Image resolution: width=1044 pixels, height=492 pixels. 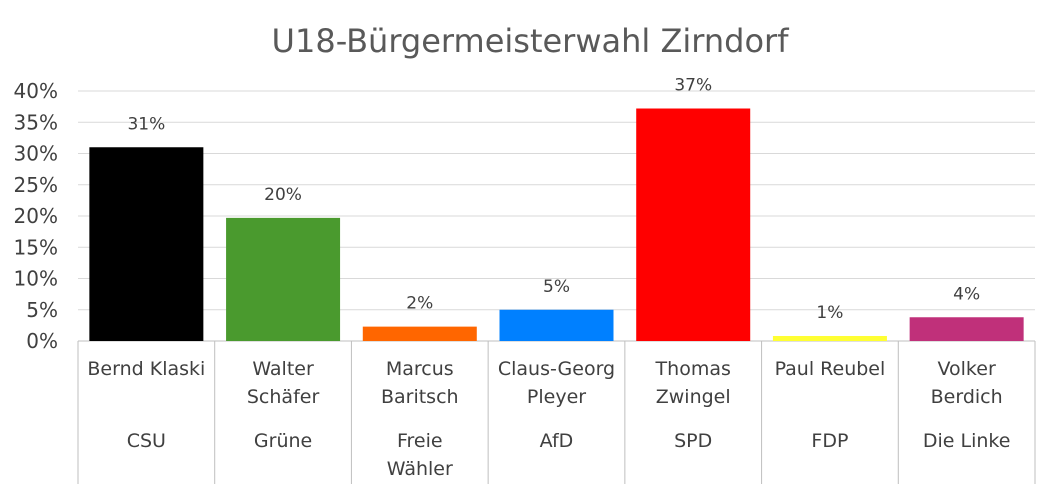 I want to click on x-tick-label-name: Walter, so click(x=283, y=369).